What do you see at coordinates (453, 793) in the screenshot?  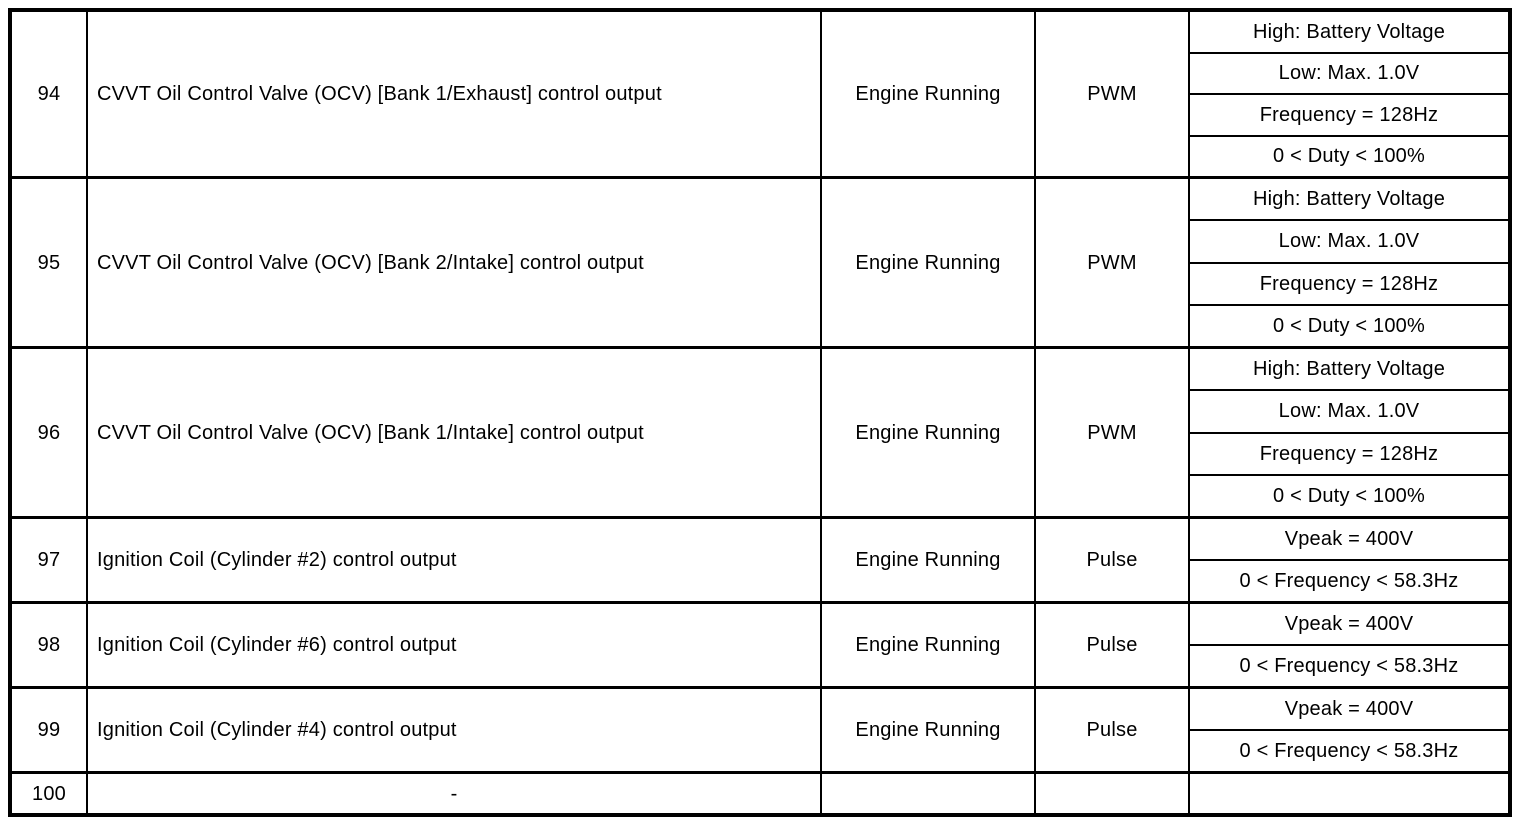 I see `description-cell: -` at bounding box center [453, 793].